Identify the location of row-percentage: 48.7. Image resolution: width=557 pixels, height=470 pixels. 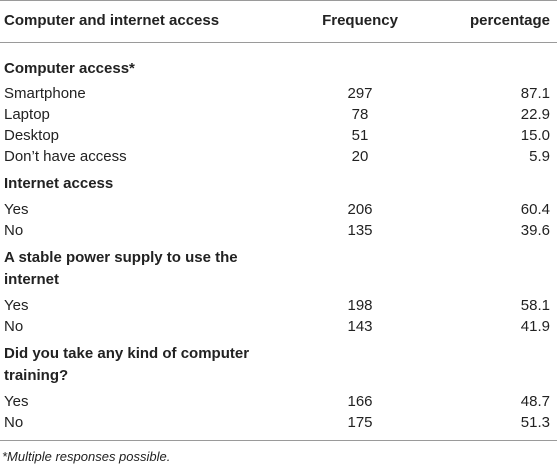
(535, 401).